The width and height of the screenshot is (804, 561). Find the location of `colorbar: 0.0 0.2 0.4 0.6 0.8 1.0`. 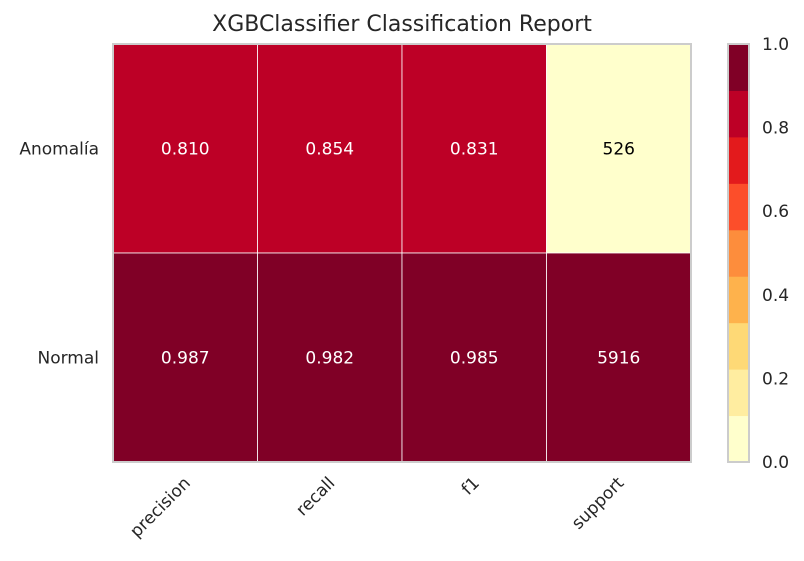

colorbar: 0.0 0.2 0.4 0.6 0.8 1.0 is located at coordinates (758, 254).